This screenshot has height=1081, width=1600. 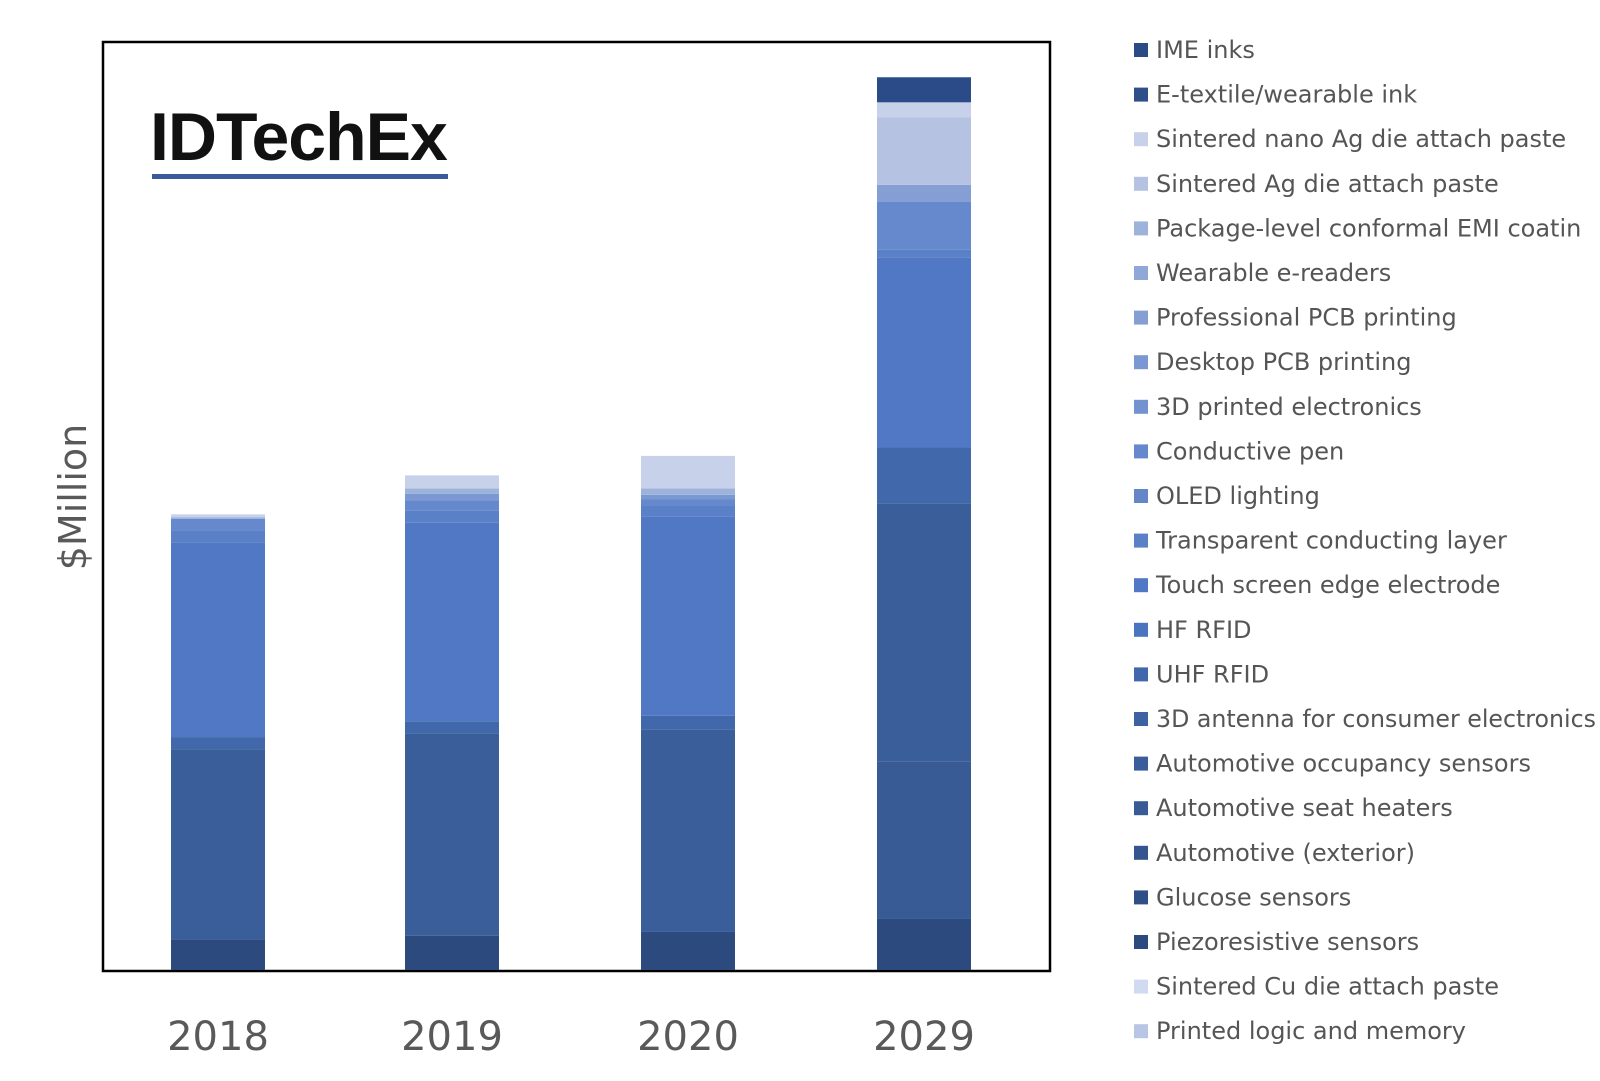 What do you see at coordinates (571, 1037) in the screenshot?
I see `x-axis-ticks: 2018 2019 2020 2029` at bounding box center [571, 1037].